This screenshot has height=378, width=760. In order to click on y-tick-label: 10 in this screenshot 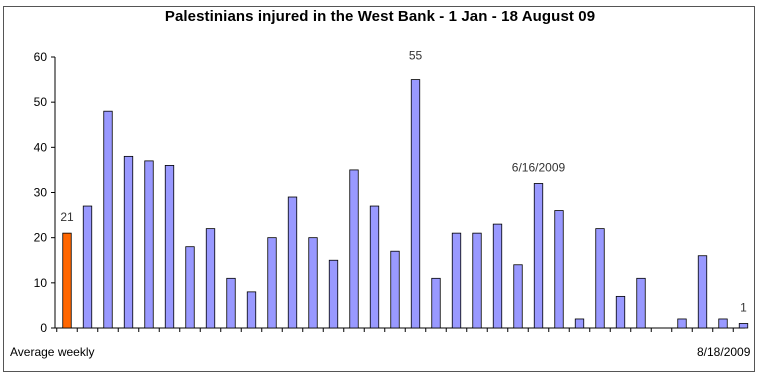, I will do `click(41, 283)`.